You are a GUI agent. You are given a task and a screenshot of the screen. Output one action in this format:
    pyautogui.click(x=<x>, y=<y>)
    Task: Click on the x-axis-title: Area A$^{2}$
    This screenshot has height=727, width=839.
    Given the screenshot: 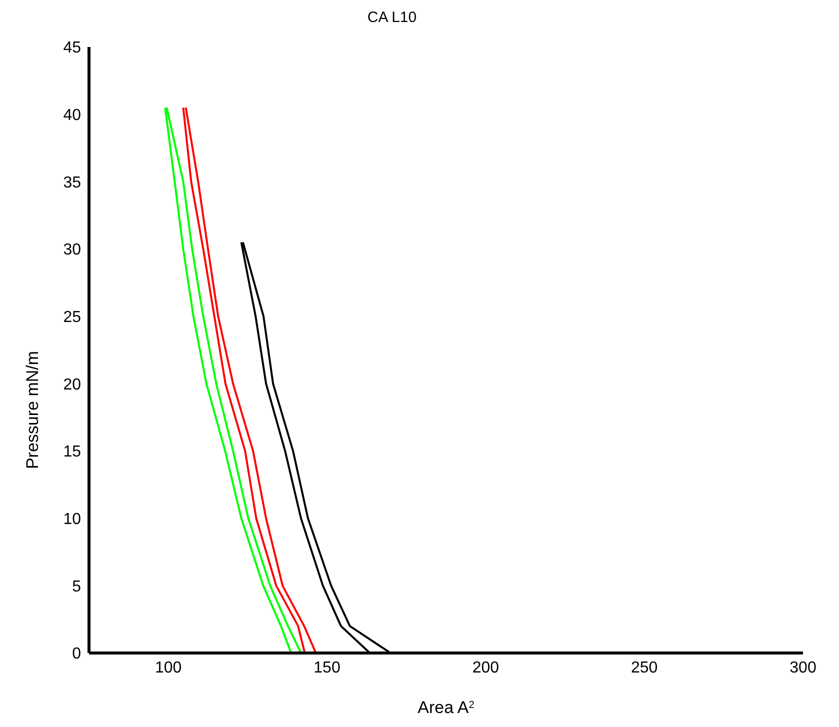 What is the action you would take?
    pyautogui.click(x=446, y=707)
    